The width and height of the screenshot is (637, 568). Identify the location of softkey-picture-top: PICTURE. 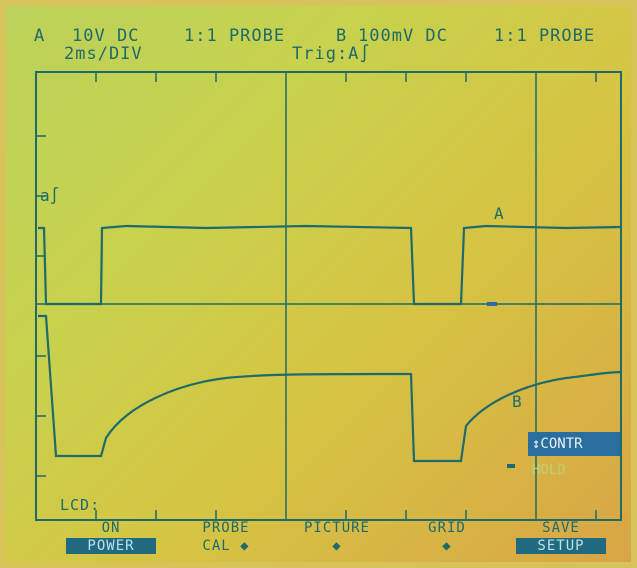
(336, 528).